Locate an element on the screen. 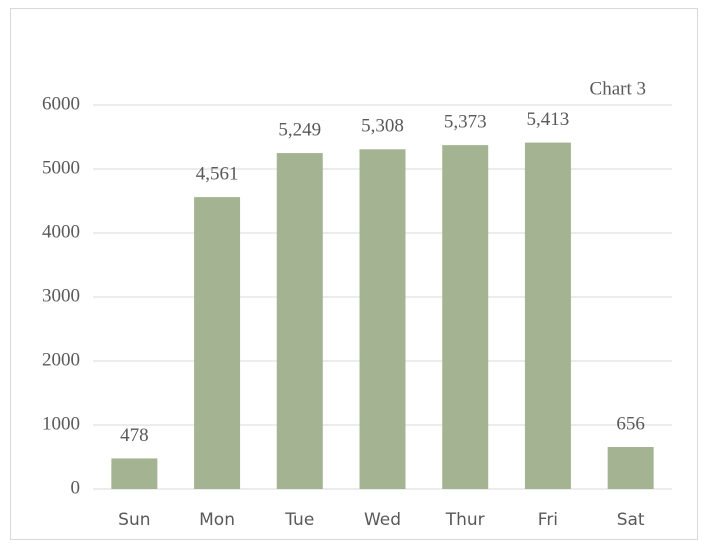 This screenshot has width=706, height=550. data-label: 5,373 is located at coordinates (465, 121).